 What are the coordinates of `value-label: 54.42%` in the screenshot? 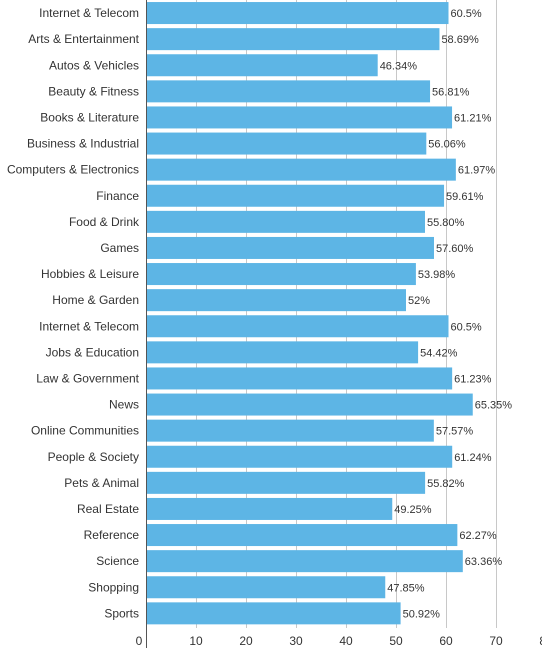 It's located at (439, 353).